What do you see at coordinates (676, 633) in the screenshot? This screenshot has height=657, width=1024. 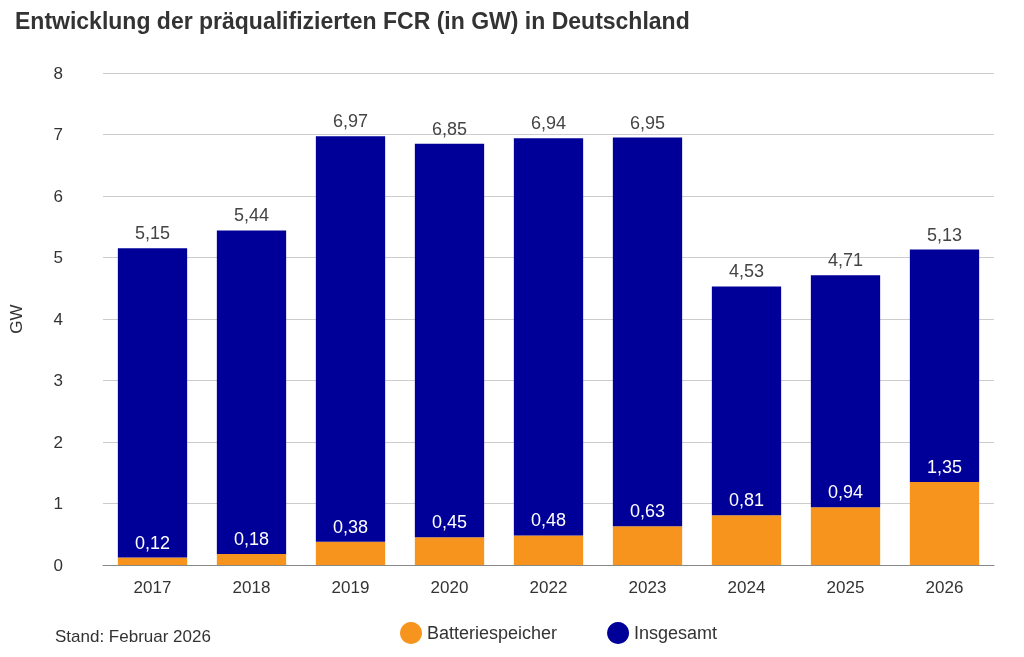 I see `legend-label: Insgesamt` at bounding box center [676, 633].